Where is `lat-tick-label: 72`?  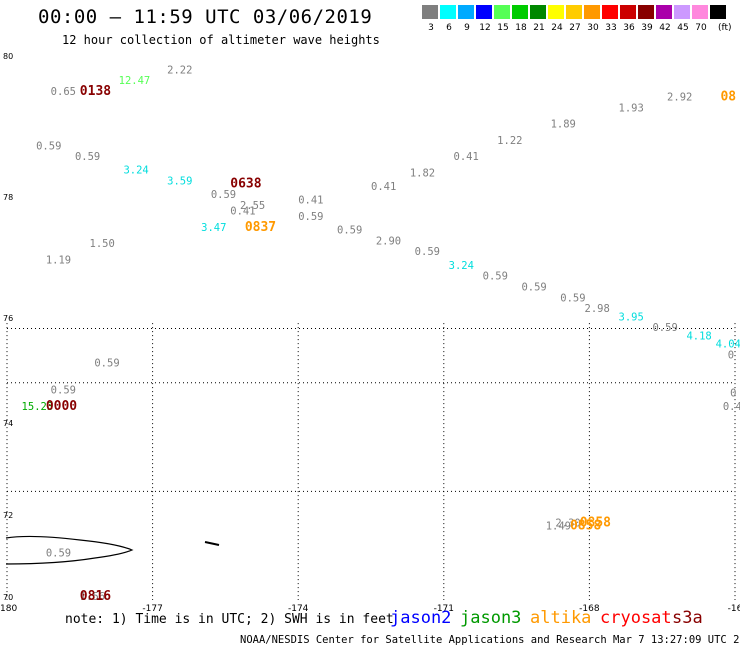 lat-tick-label: 72 is located at coordinates (8, 515).